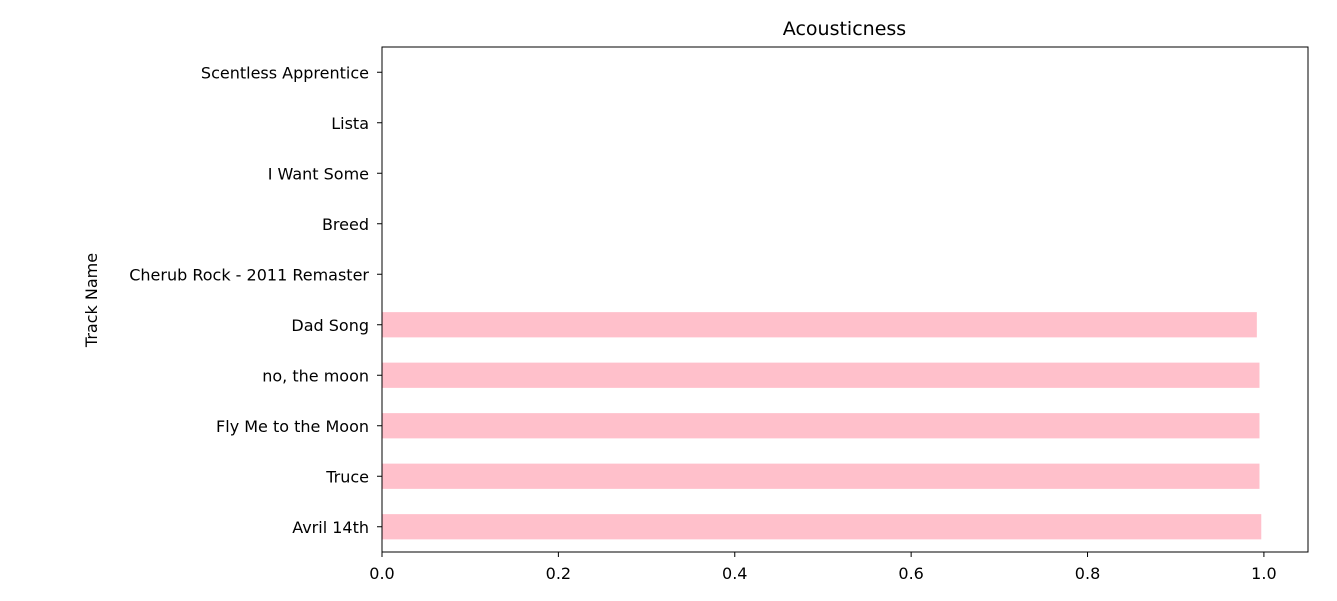  What do you see at coordinates (91, 300) in the screenshot?
I see `y-axis-label: Track Name` at bounding box center [91, 300].